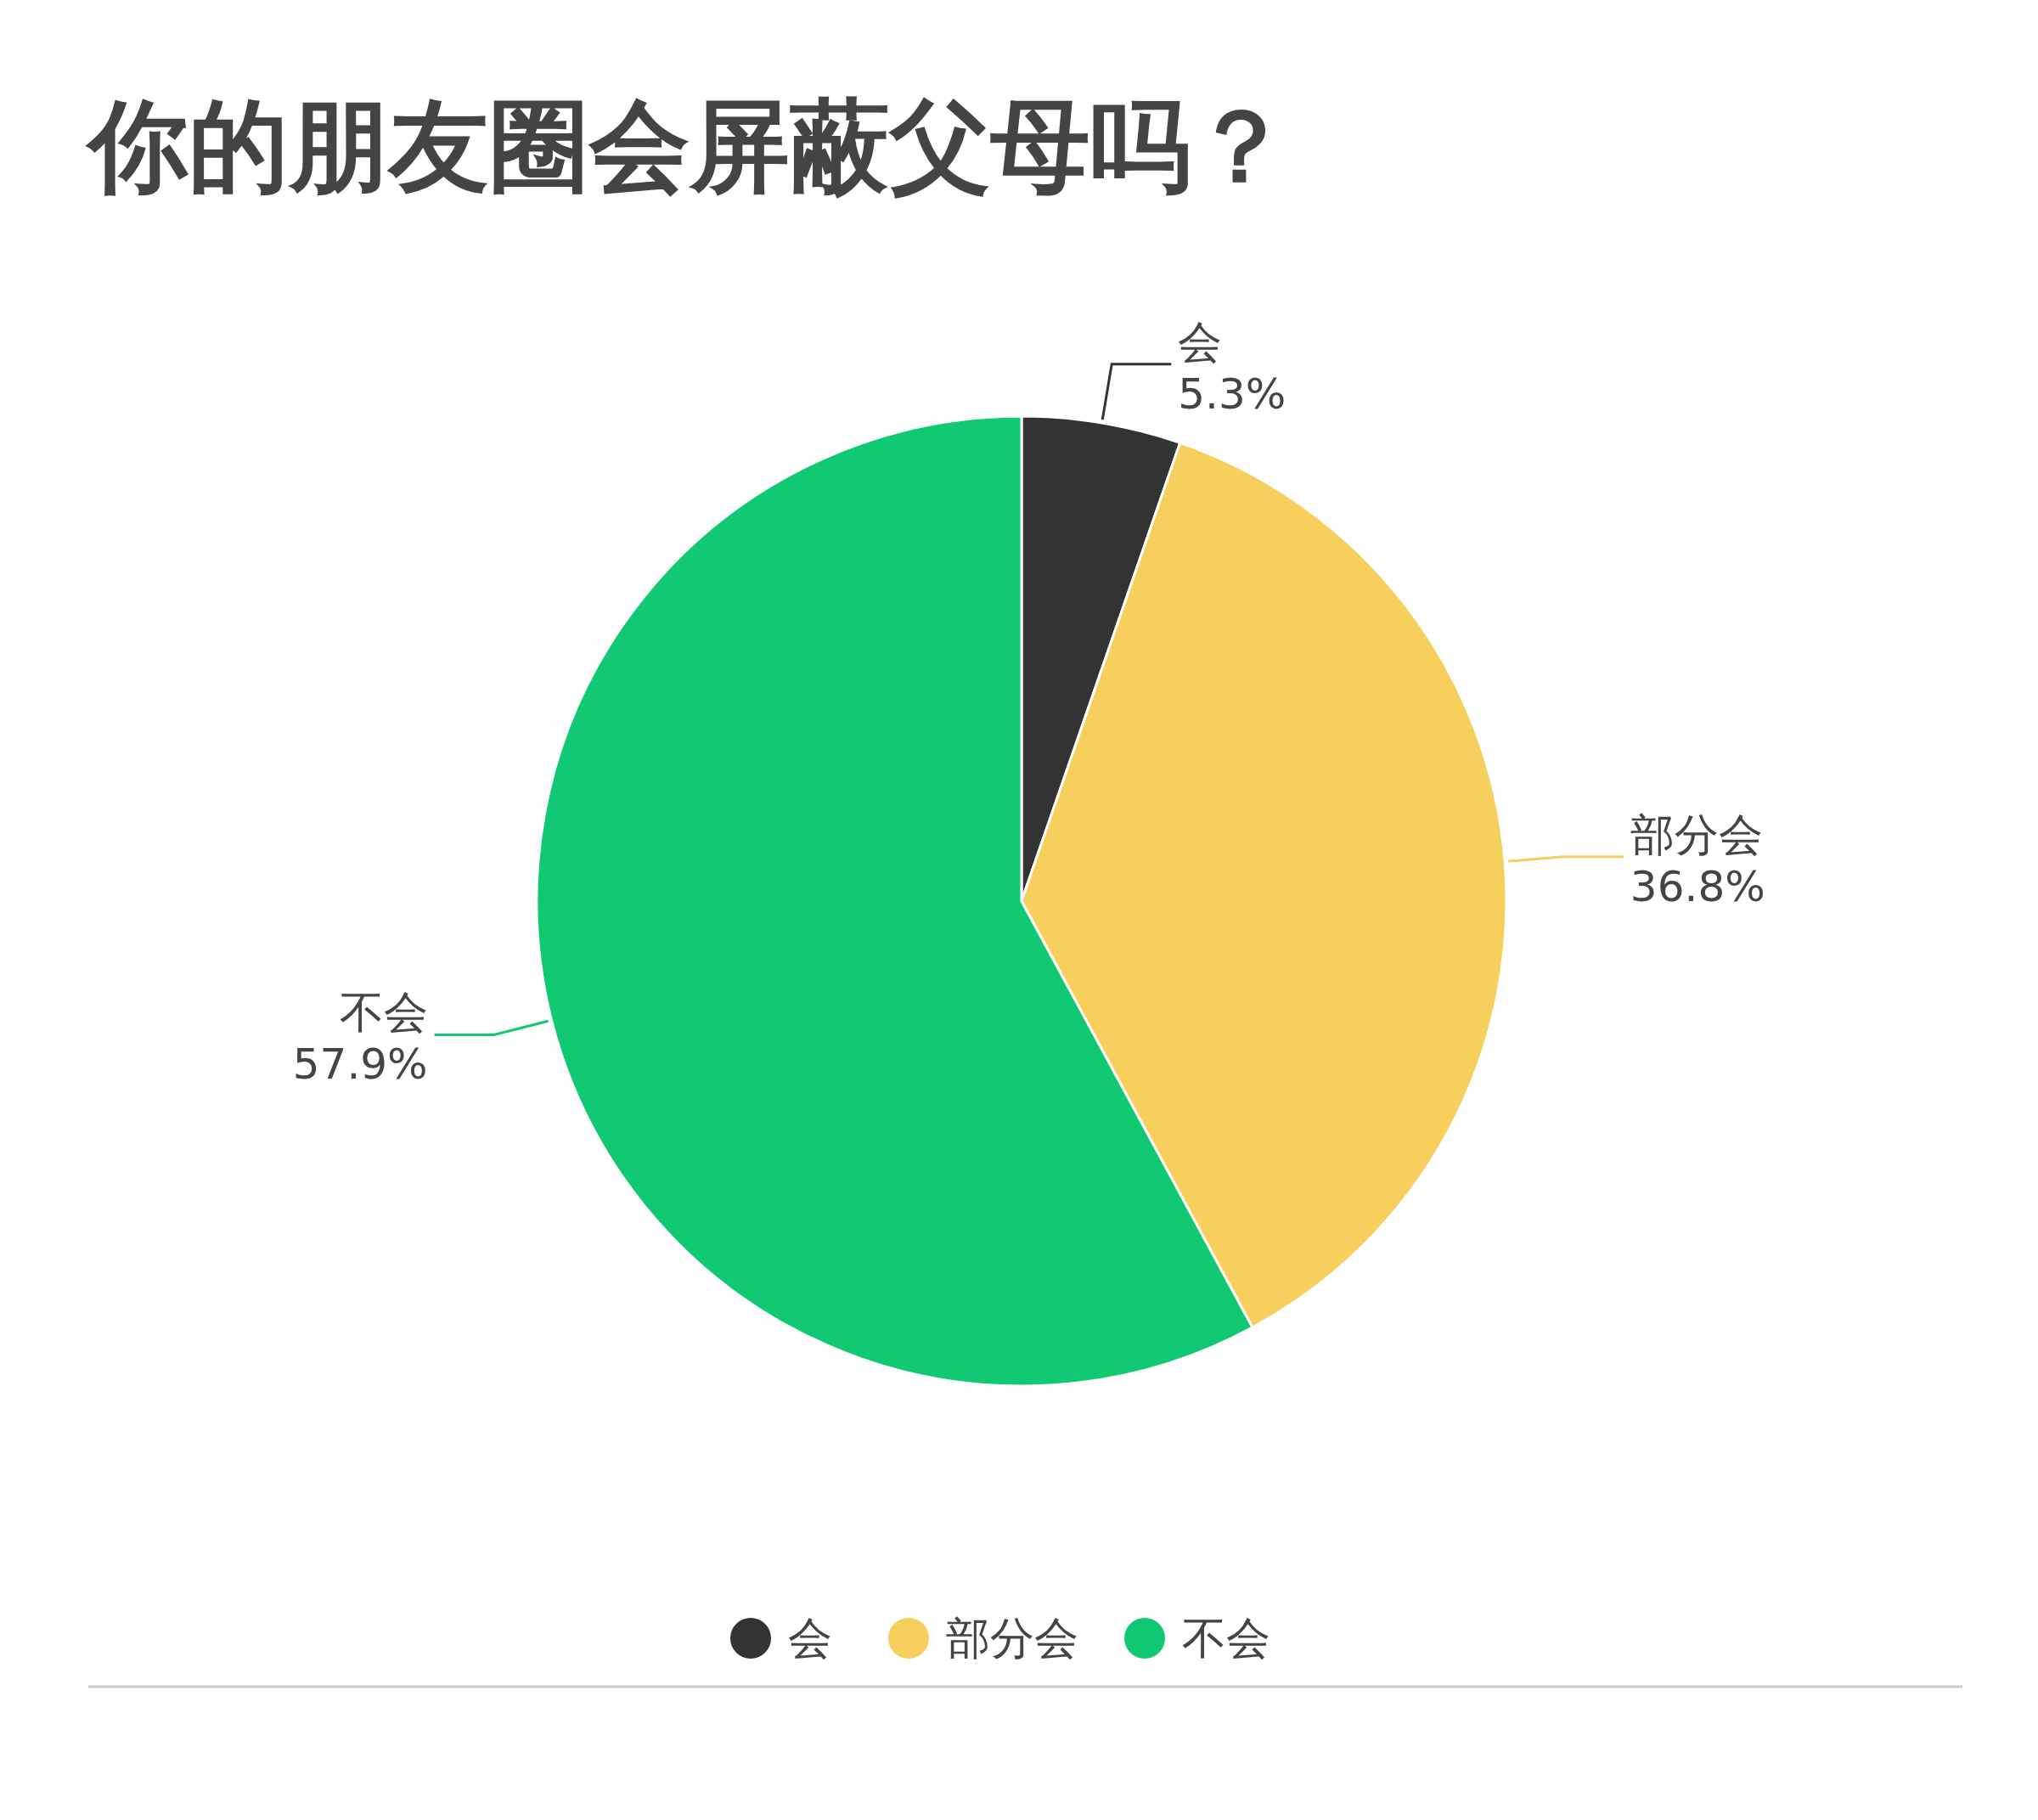 The image size is (2038, 1820). What do you see at coordinates (1232, 394) in the screenshot?
I see `data-label: 5.3%` at bounding box center [1232, 394].